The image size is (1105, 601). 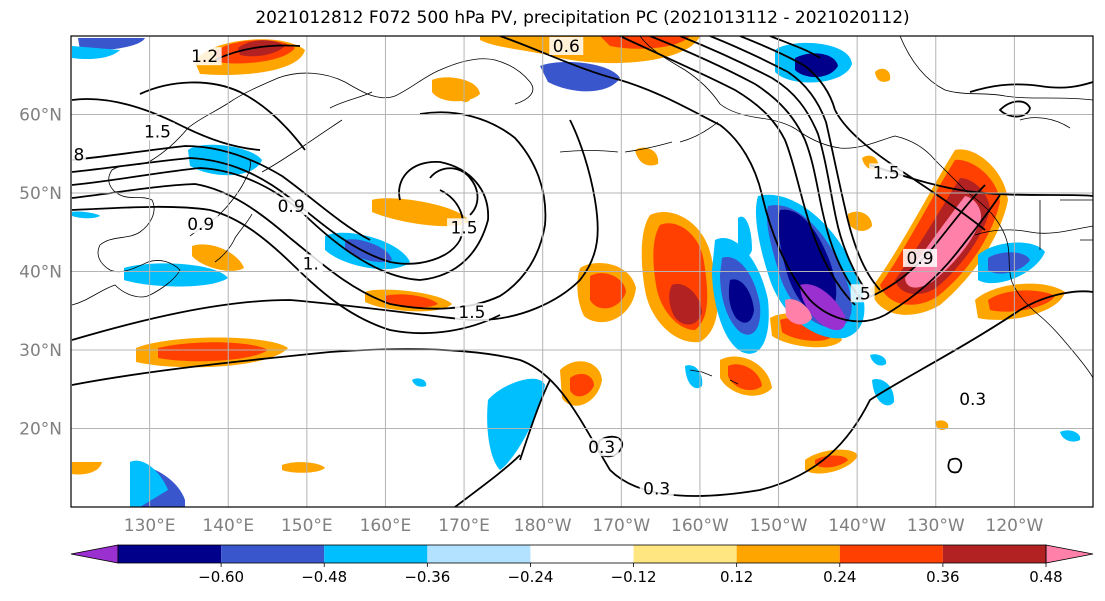 What do you see at coordinates (228, 526) in the screenshot?
I see `lon-tick-label: 140°E` at bounding box center [228, 526].